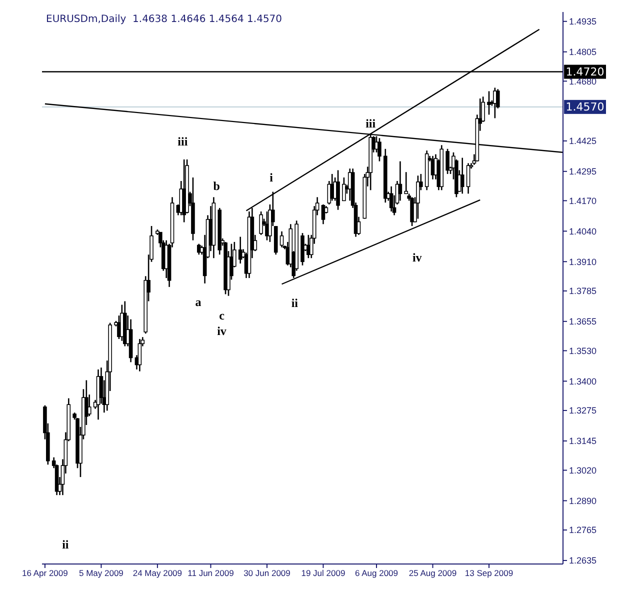  What do you see at coordinates (583, 501) in the screenshot?
I see `y-tick-label: 1.2890` at bounding box center [583, 501].